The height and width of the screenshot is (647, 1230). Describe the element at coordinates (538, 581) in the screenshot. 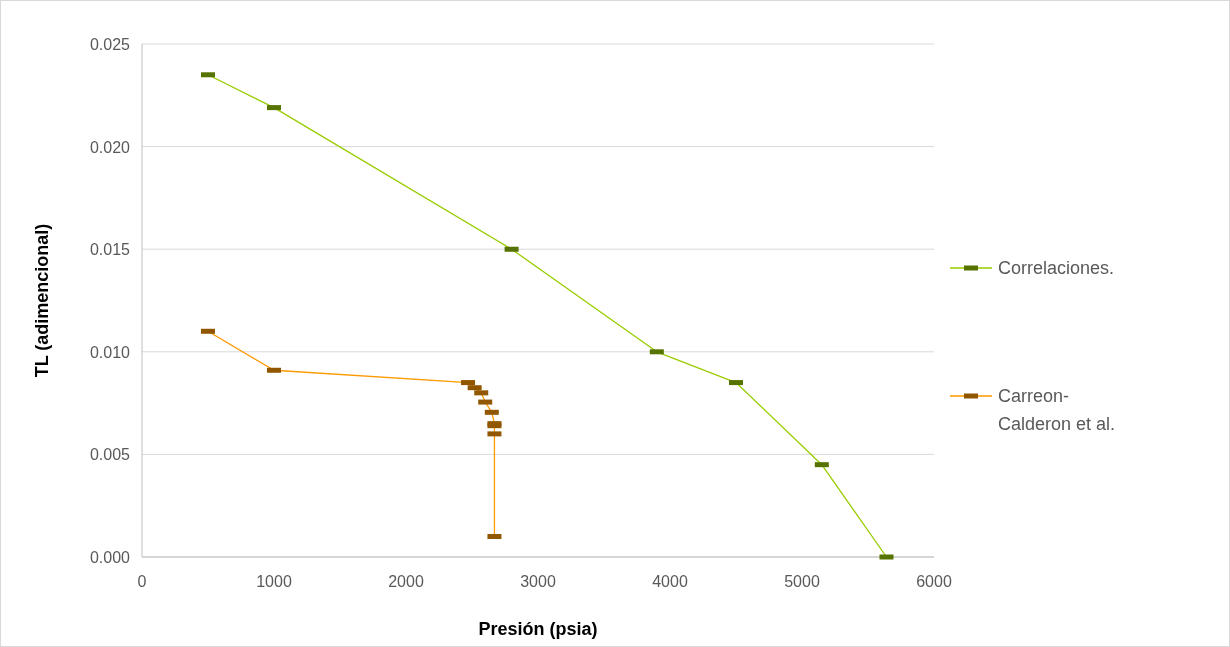

I see `x-tick-label: 3000` at that location.